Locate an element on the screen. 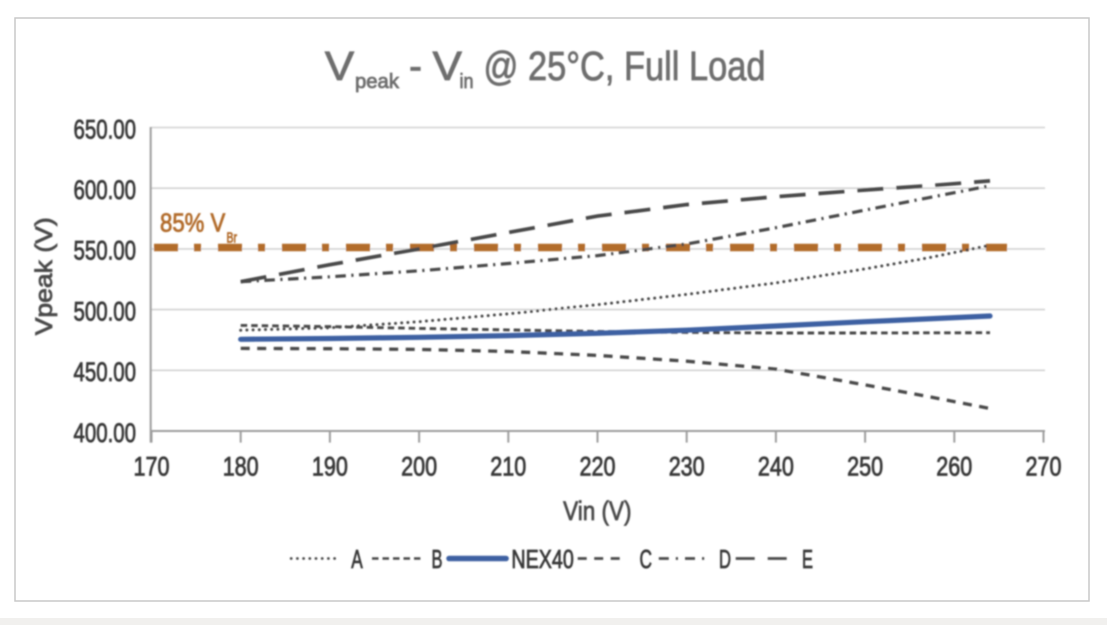 The image size is (1107, 630). svg-text: A is located at coordinates (357, 559).